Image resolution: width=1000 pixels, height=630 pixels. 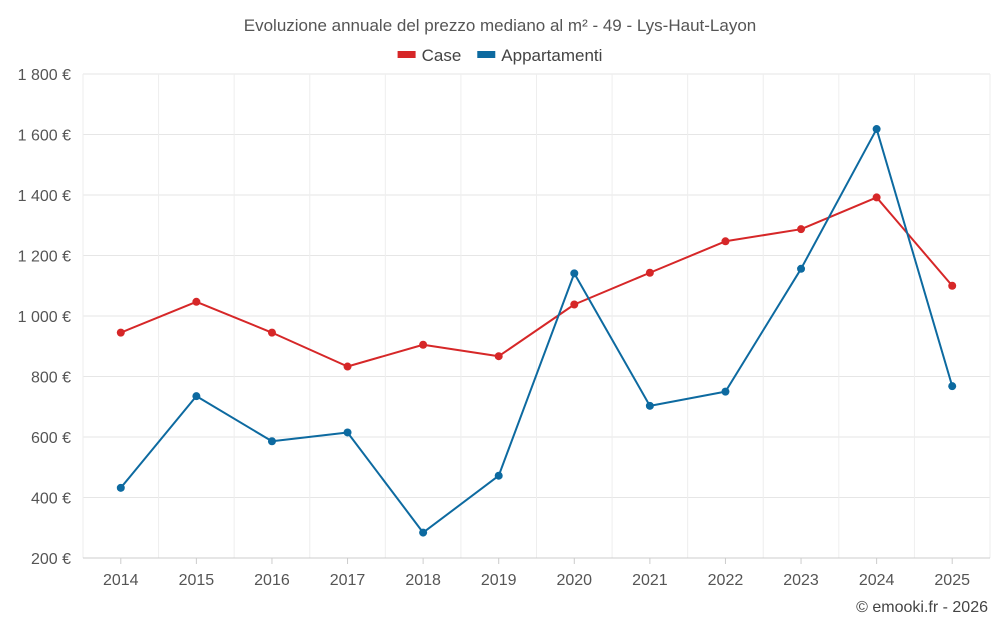 What do you see at coordinates (442, 55) in the screenshot?
I see `legend-label-case: Case` at bounding box center [442, 55].